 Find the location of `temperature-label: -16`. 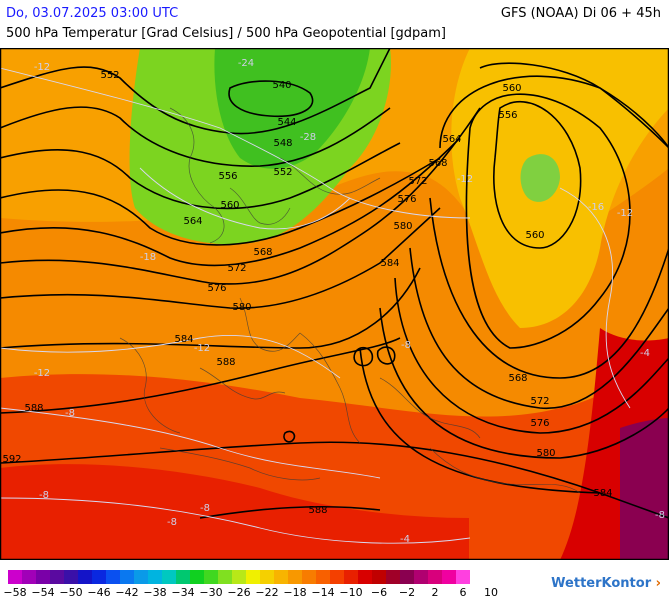

temperature-label: -16 is located at coordinates (596, 207).